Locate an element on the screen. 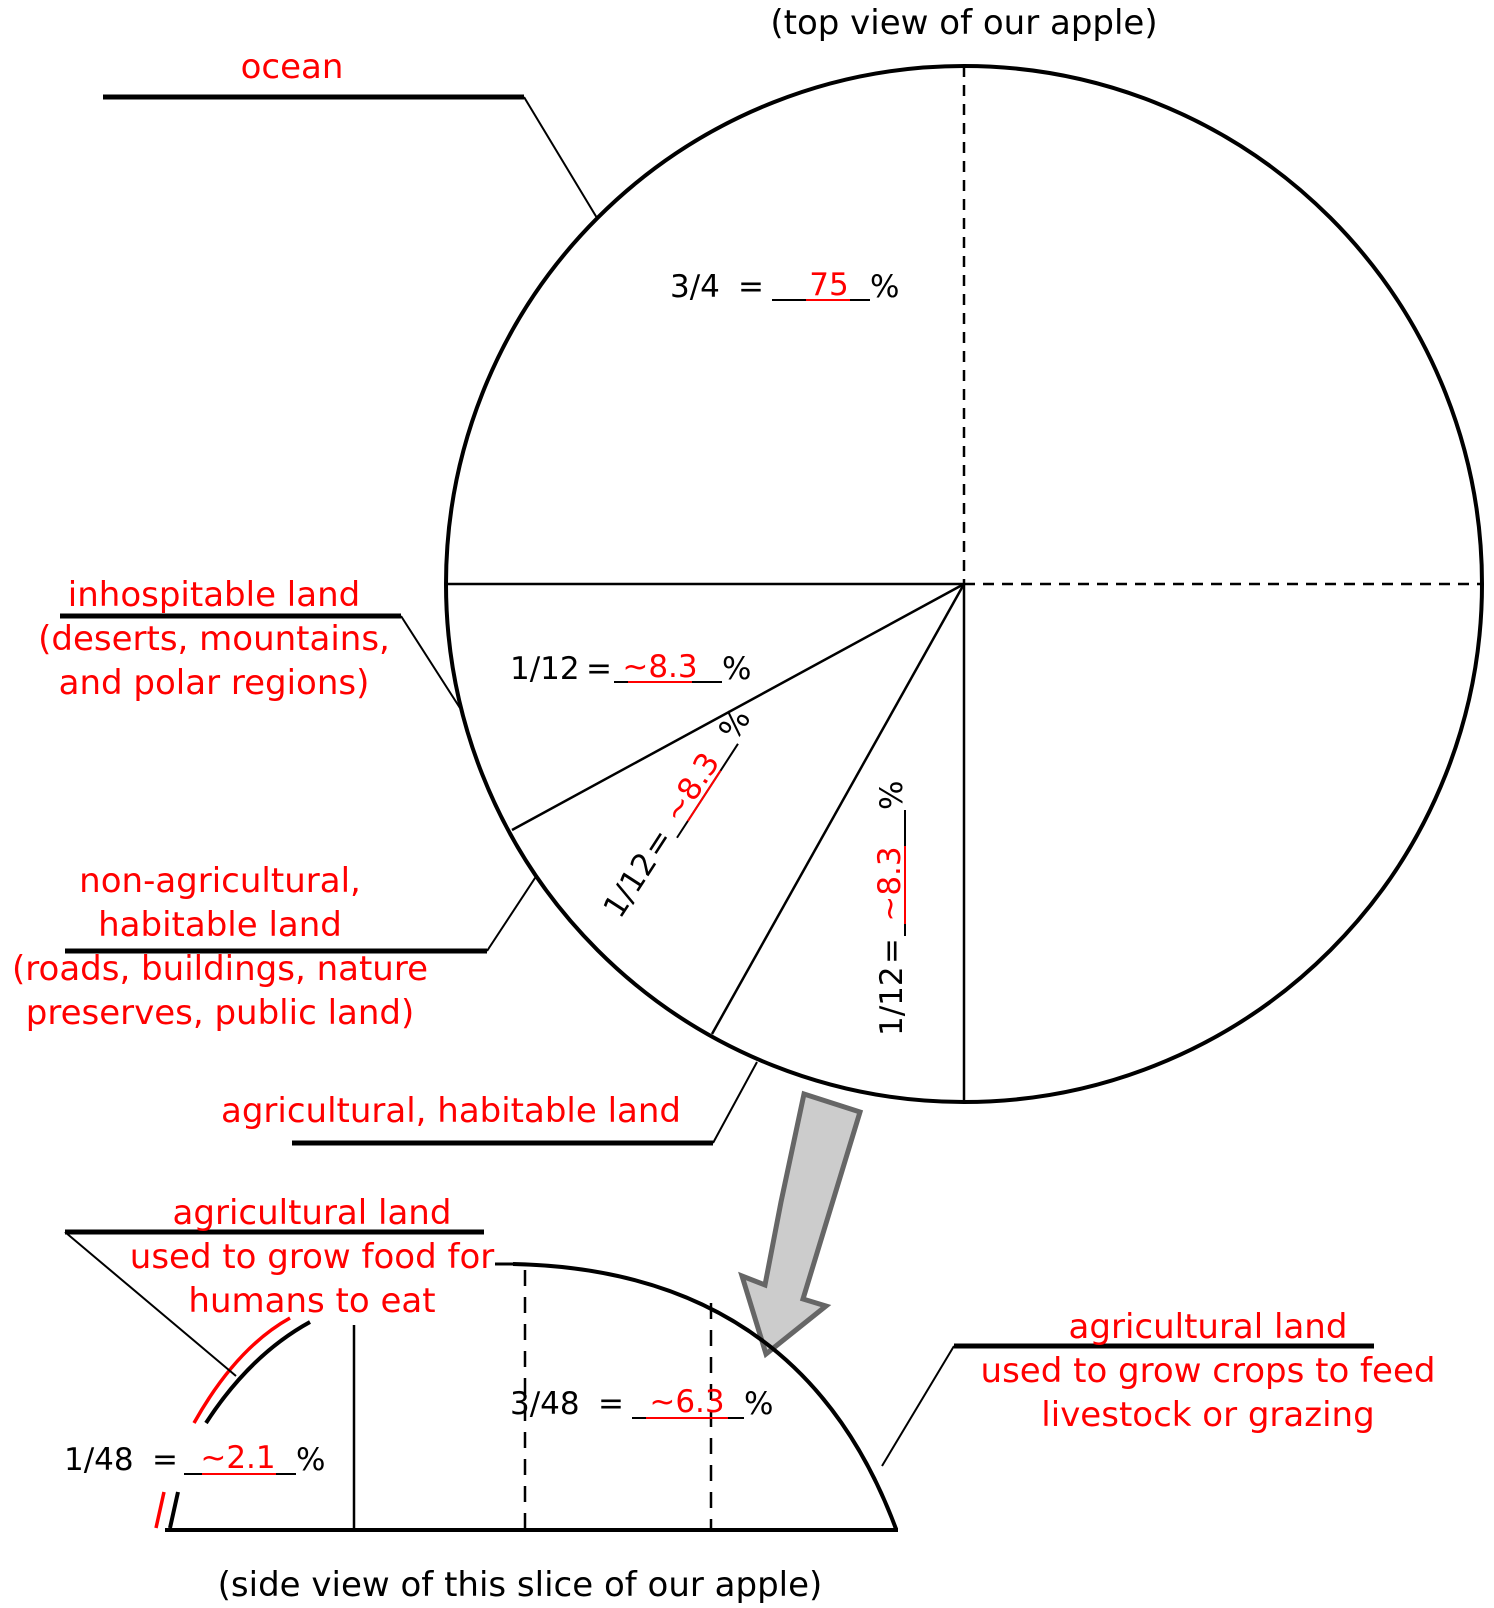 The image size is (1494, 1608). agricultural-equation: 1/12 = ~8.3 % is located at coordinates (891, 908).